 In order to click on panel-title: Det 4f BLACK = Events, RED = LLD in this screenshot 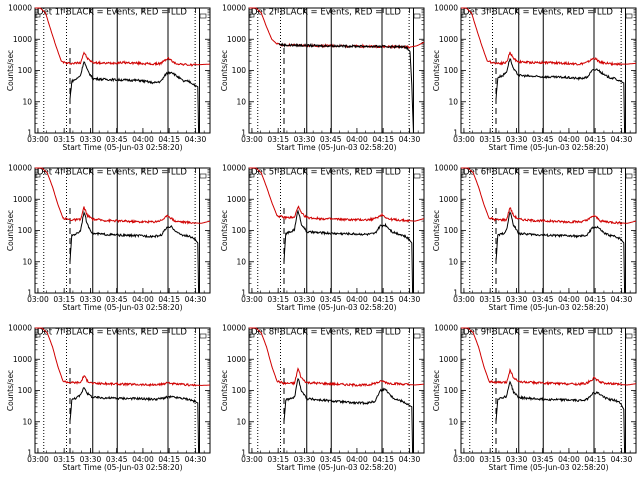, I will do `click(112, 173)`.